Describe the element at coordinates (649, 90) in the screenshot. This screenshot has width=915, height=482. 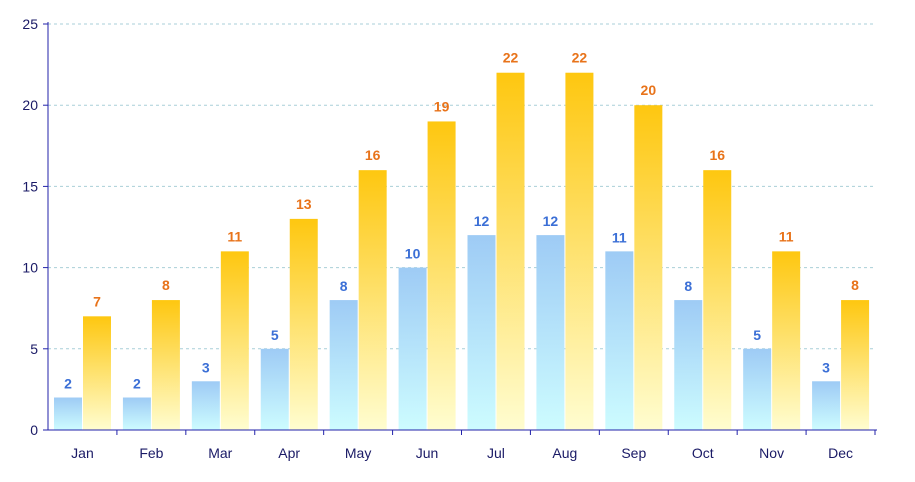
I see `data-label-high: 20` at that location.